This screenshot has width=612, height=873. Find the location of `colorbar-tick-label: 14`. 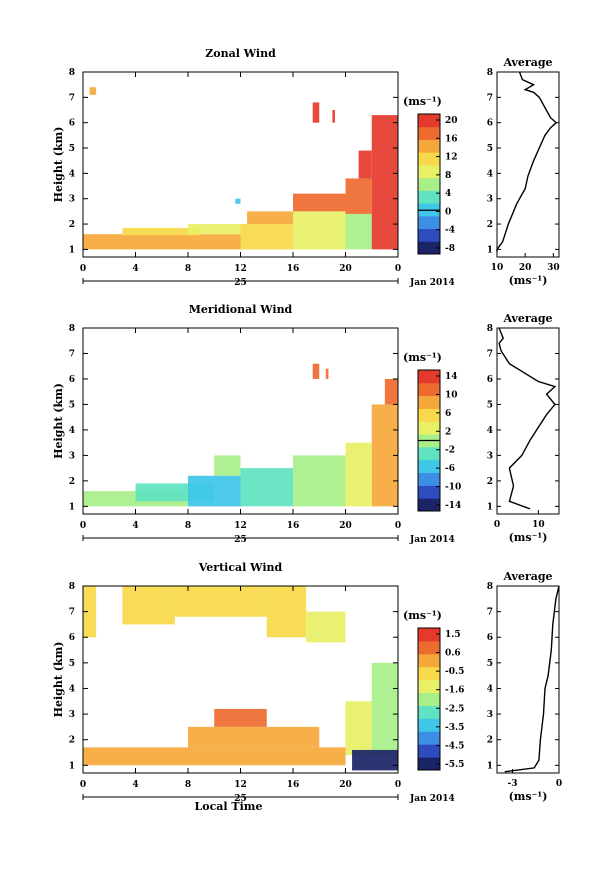

colorbar-tick-label: 14 is located at coordinates (451, 377).